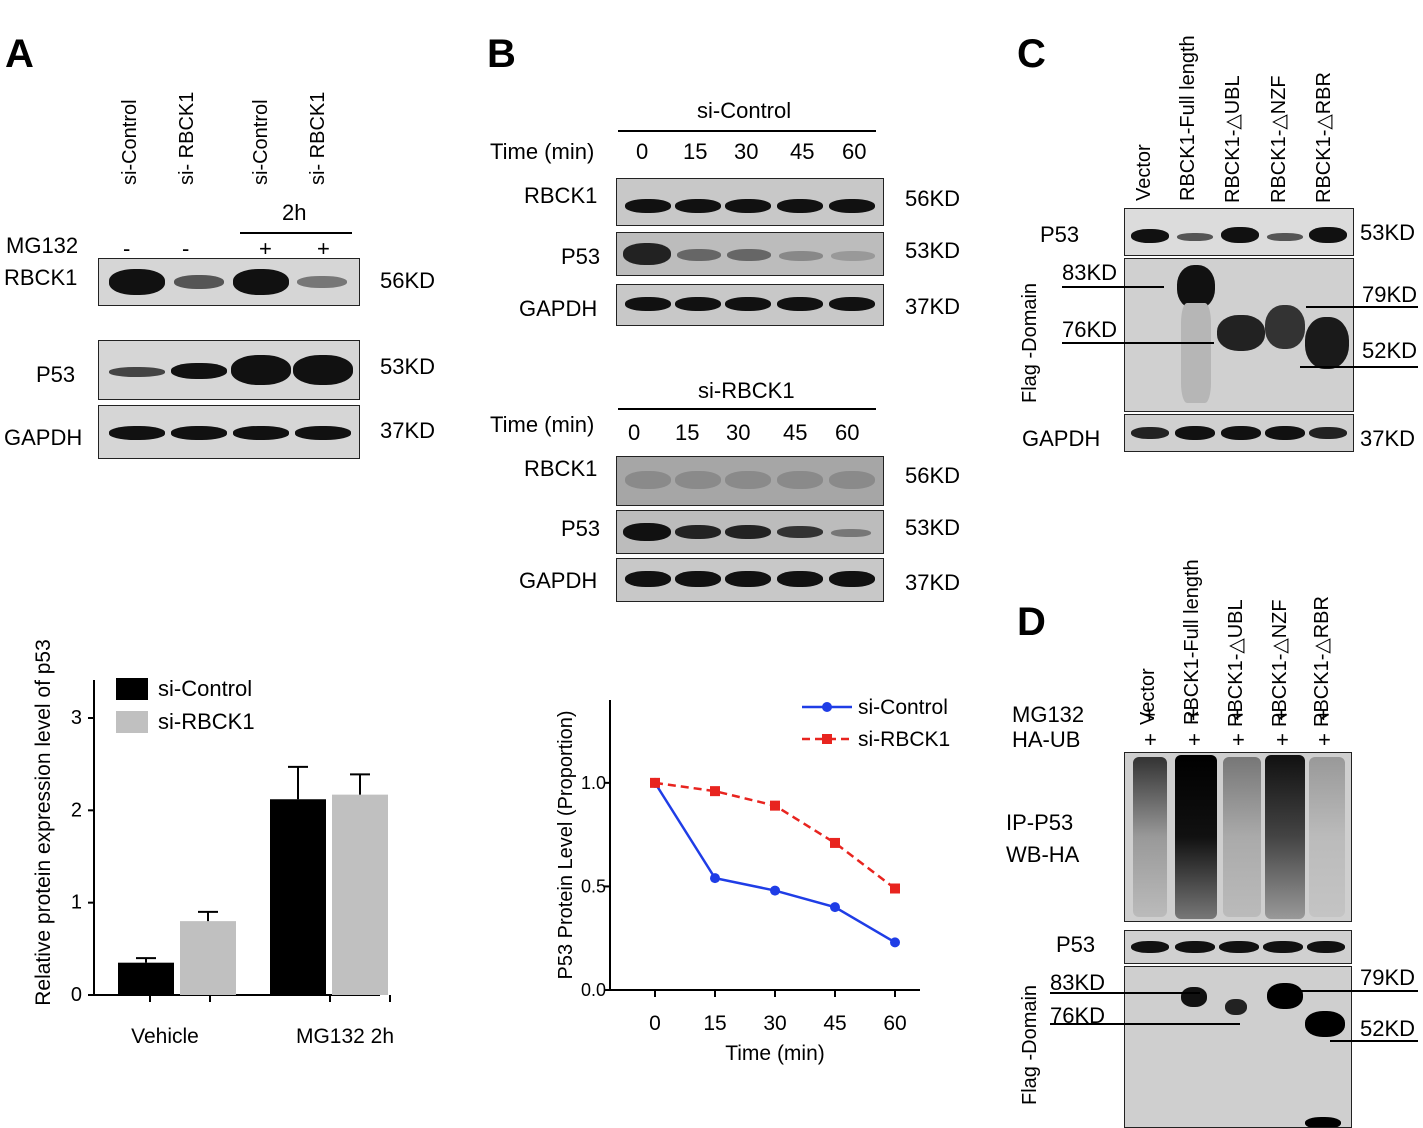  I want to click on y-tick-label: 3, so click(76, 718).